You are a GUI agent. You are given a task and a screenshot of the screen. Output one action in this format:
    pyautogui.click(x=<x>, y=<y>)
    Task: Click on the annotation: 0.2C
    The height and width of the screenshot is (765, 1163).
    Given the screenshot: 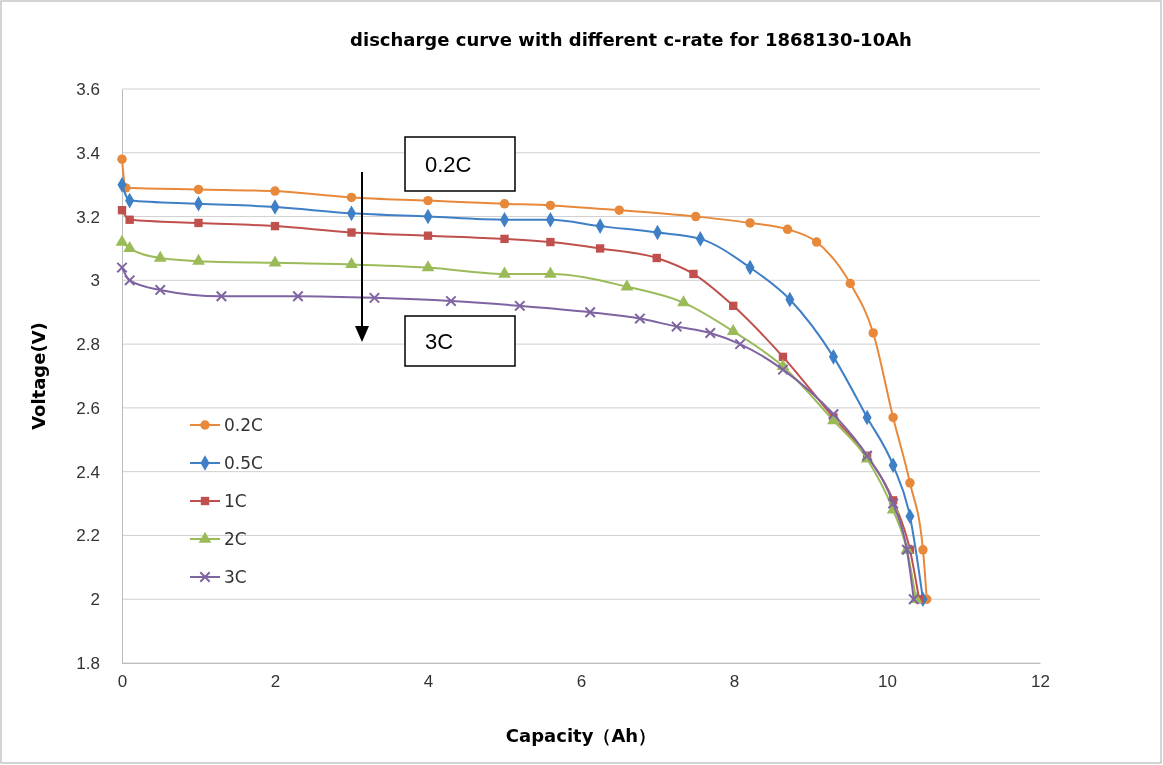 What is the action you would take?
    pyautogui.click(x=448, y=164)
    